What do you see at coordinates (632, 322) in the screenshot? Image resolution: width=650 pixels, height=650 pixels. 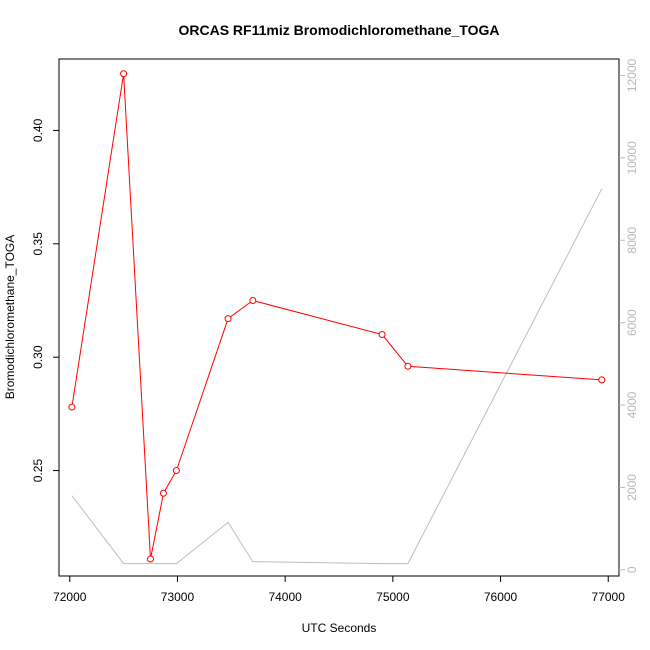 I see `y-tick-label-right: 6000` at bounding box center [632, 322].